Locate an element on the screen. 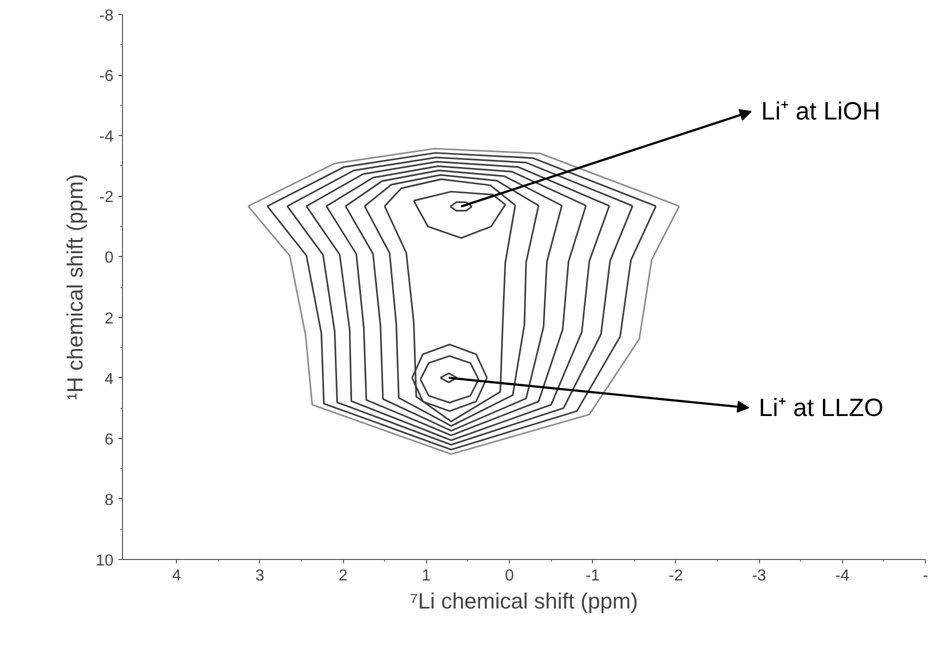 This screenshot has width=945, height=659. y-tick-label: 6 is located at coordinates (109, 439).